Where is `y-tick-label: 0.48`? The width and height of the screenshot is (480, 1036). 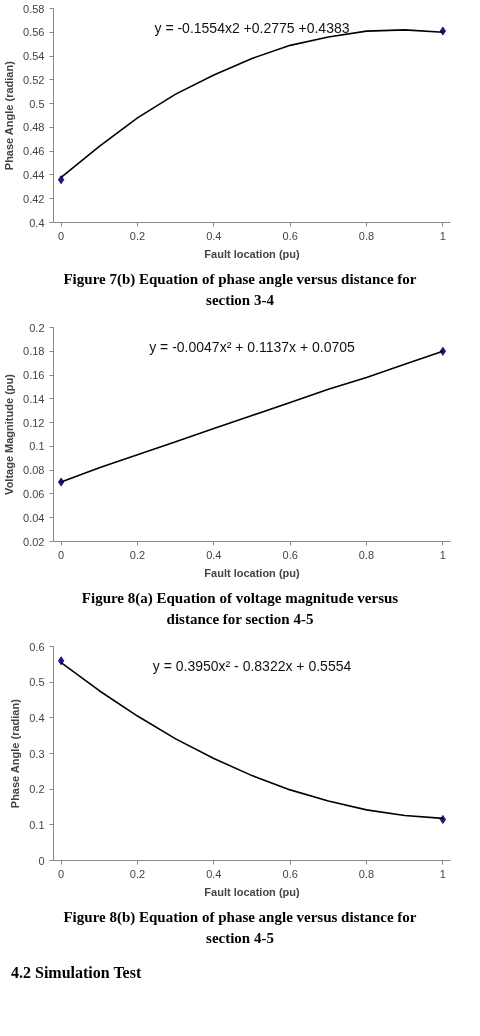
y-tick-label: 0.48 is located at coordinates (34, 127).